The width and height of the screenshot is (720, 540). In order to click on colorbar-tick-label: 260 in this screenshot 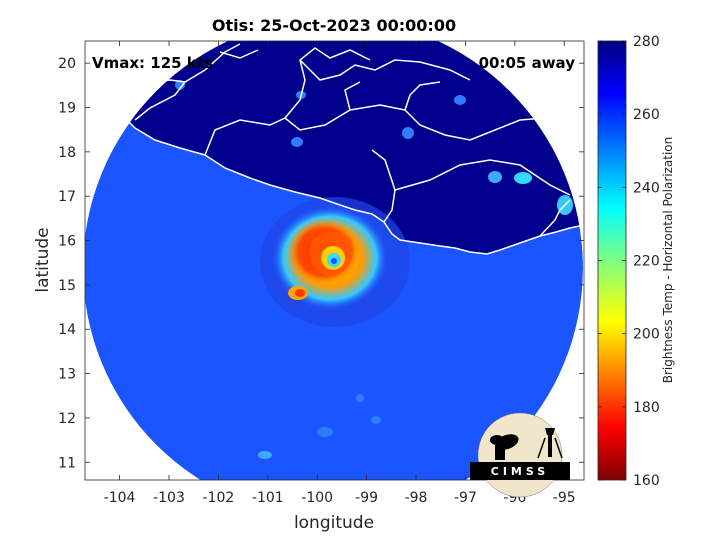, I will do `click(646, 115)`.